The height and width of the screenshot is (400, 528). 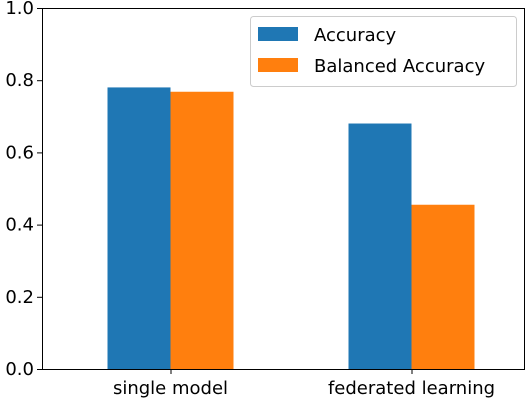 I want to click on y-tick-label: 0.0, so click(x=19, y=369).